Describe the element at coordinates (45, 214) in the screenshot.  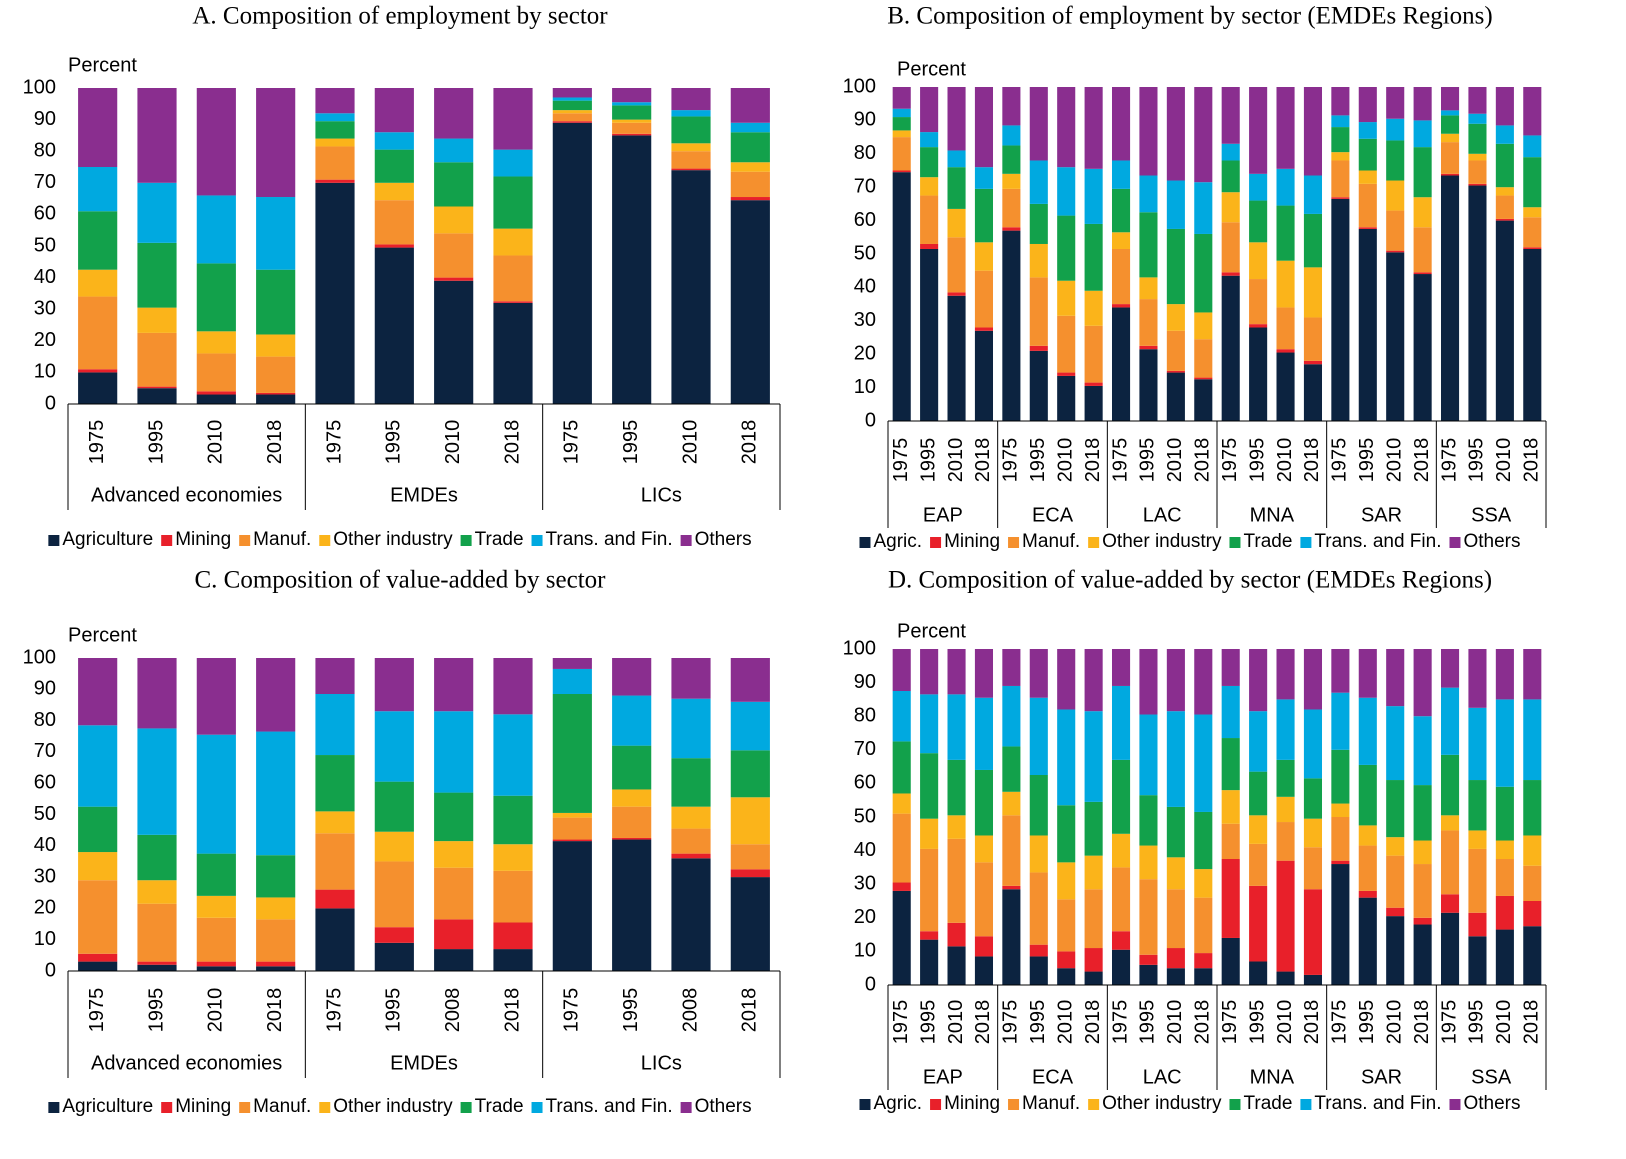
I see `y-tick-label: 60` at that location.